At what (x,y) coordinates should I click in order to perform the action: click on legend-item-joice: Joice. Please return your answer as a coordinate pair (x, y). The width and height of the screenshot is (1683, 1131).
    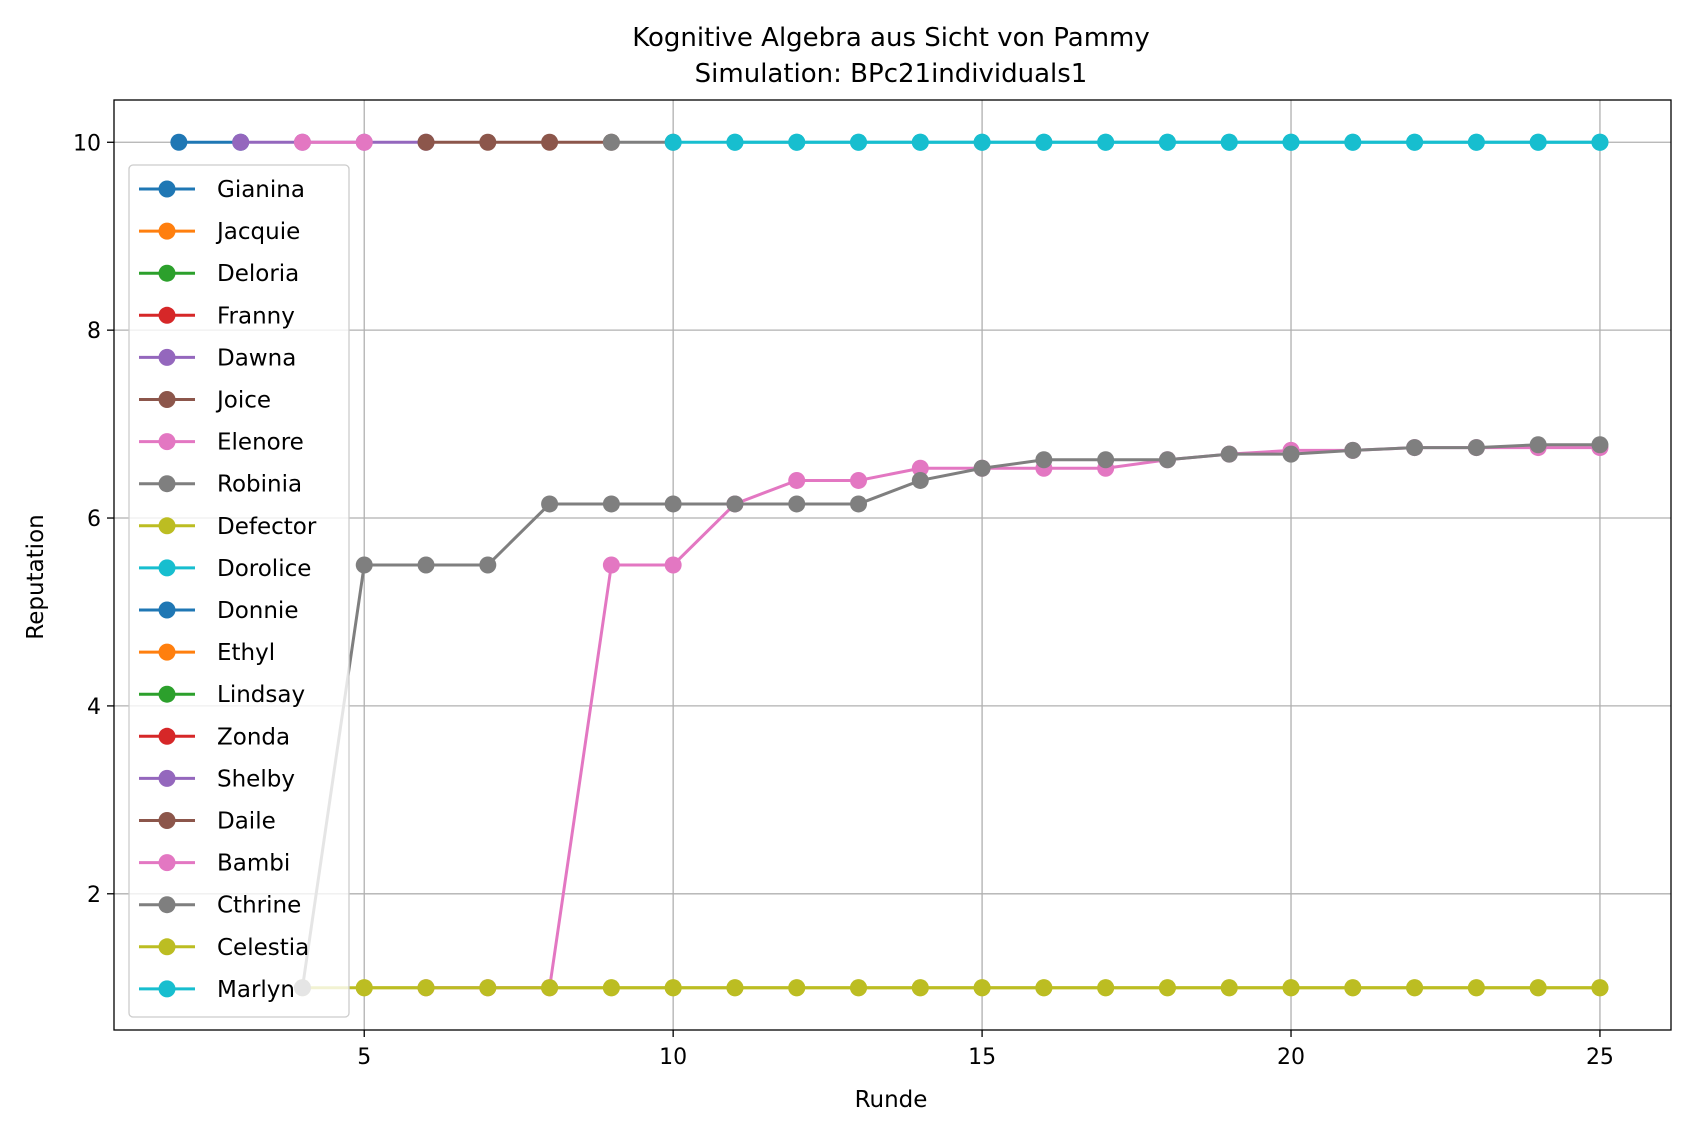
    Looking at the image, I should click on (205, 401).